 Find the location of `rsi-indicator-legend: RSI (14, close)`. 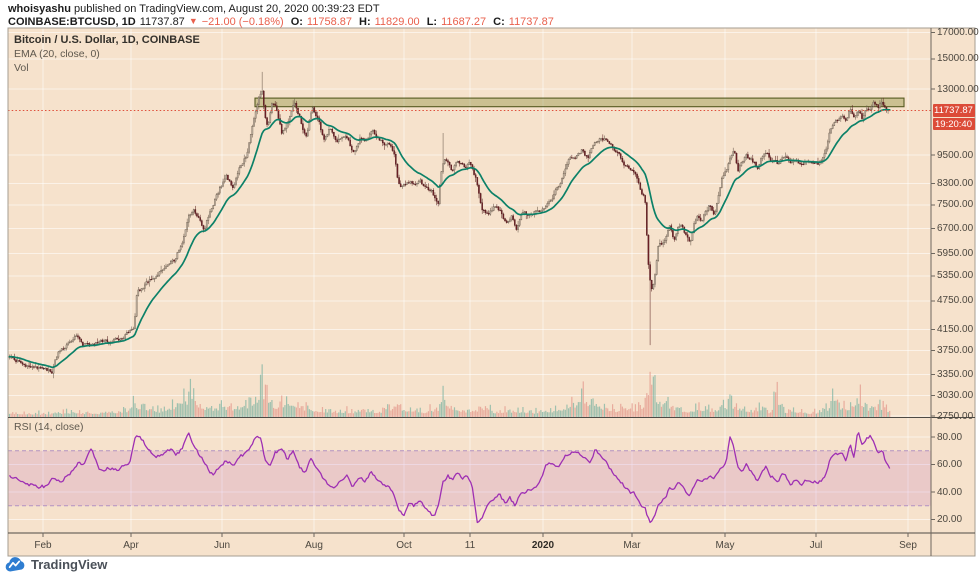

rsi-indicator-legend: RSI (14, close) is located at coordinates (49, 427).